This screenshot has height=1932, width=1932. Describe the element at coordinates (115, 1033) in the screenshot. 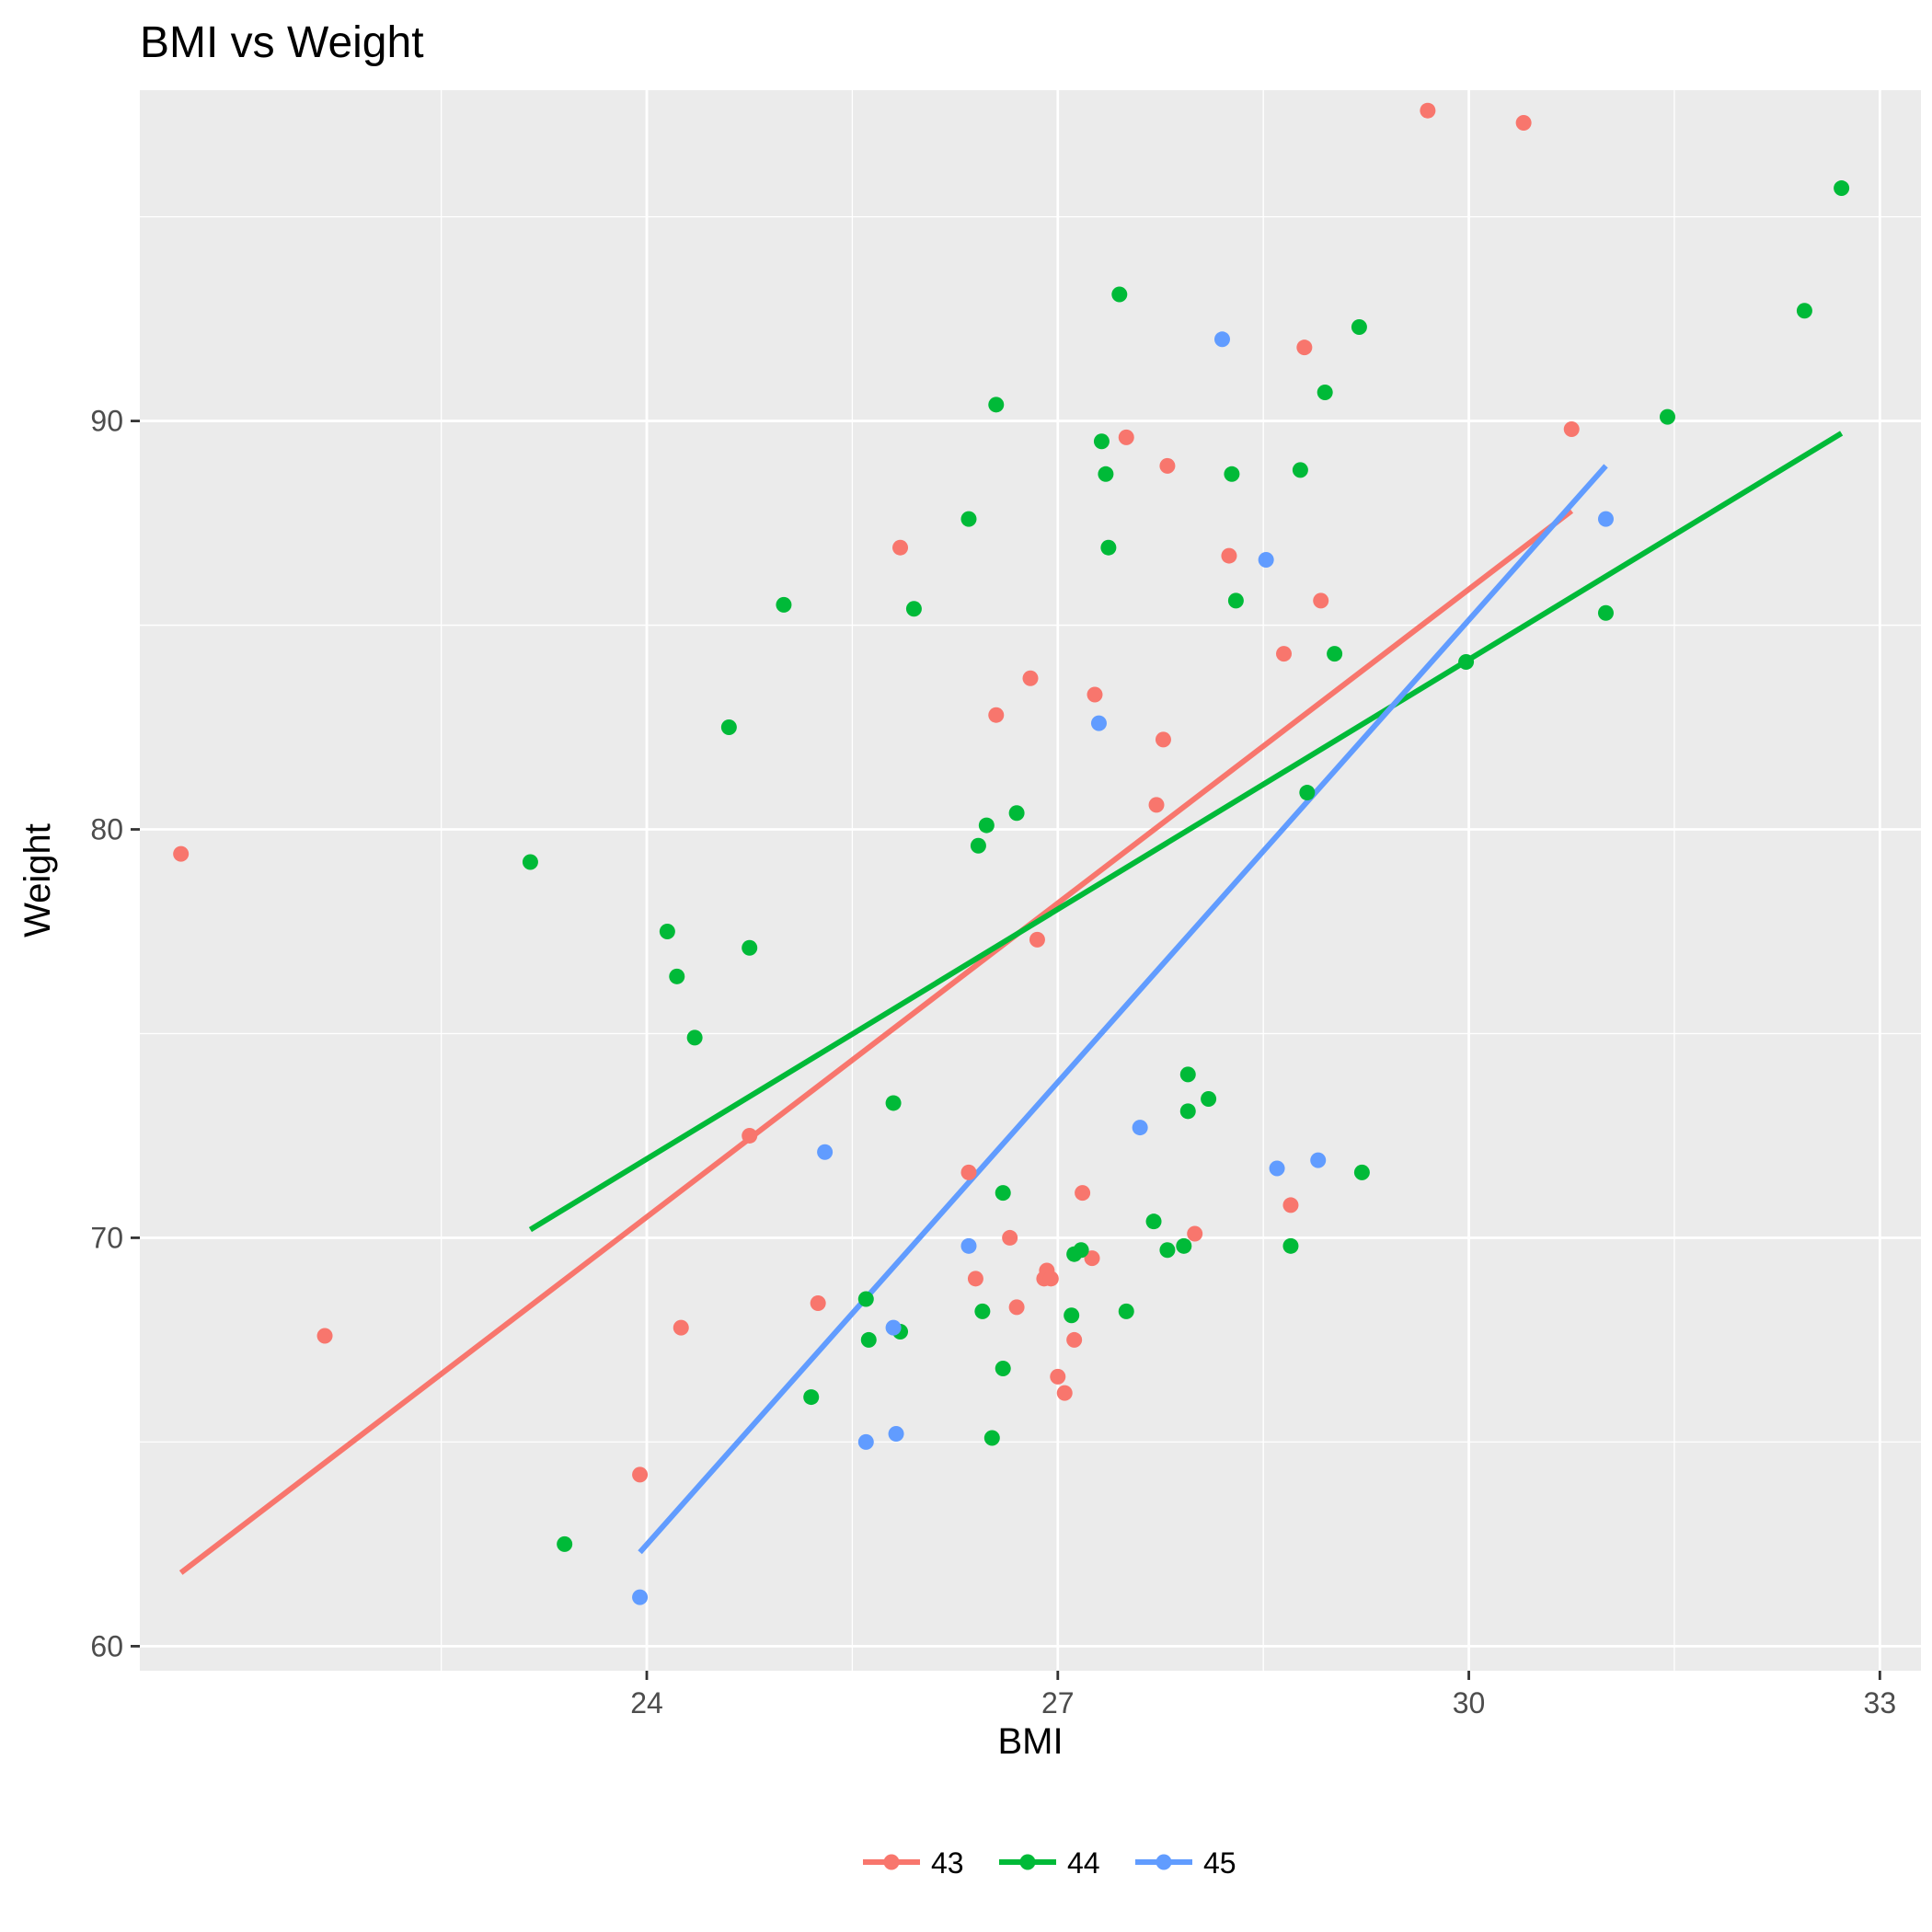

I see `y-axis: 60 70 80 90` at that location.